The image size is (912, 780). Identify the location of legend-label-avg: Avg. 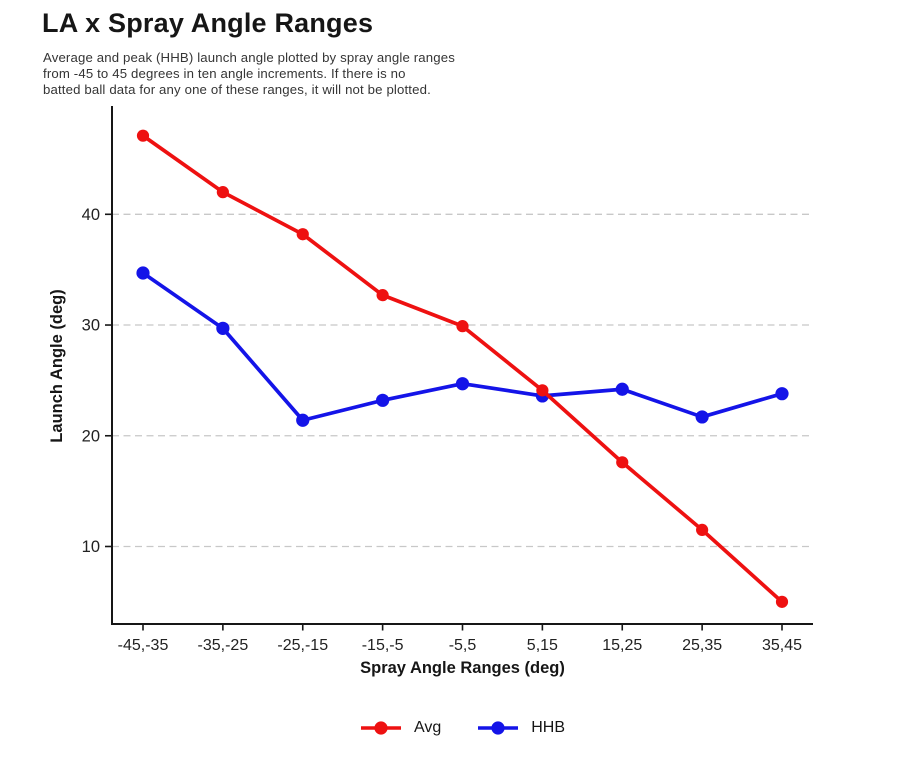
(427, 727).